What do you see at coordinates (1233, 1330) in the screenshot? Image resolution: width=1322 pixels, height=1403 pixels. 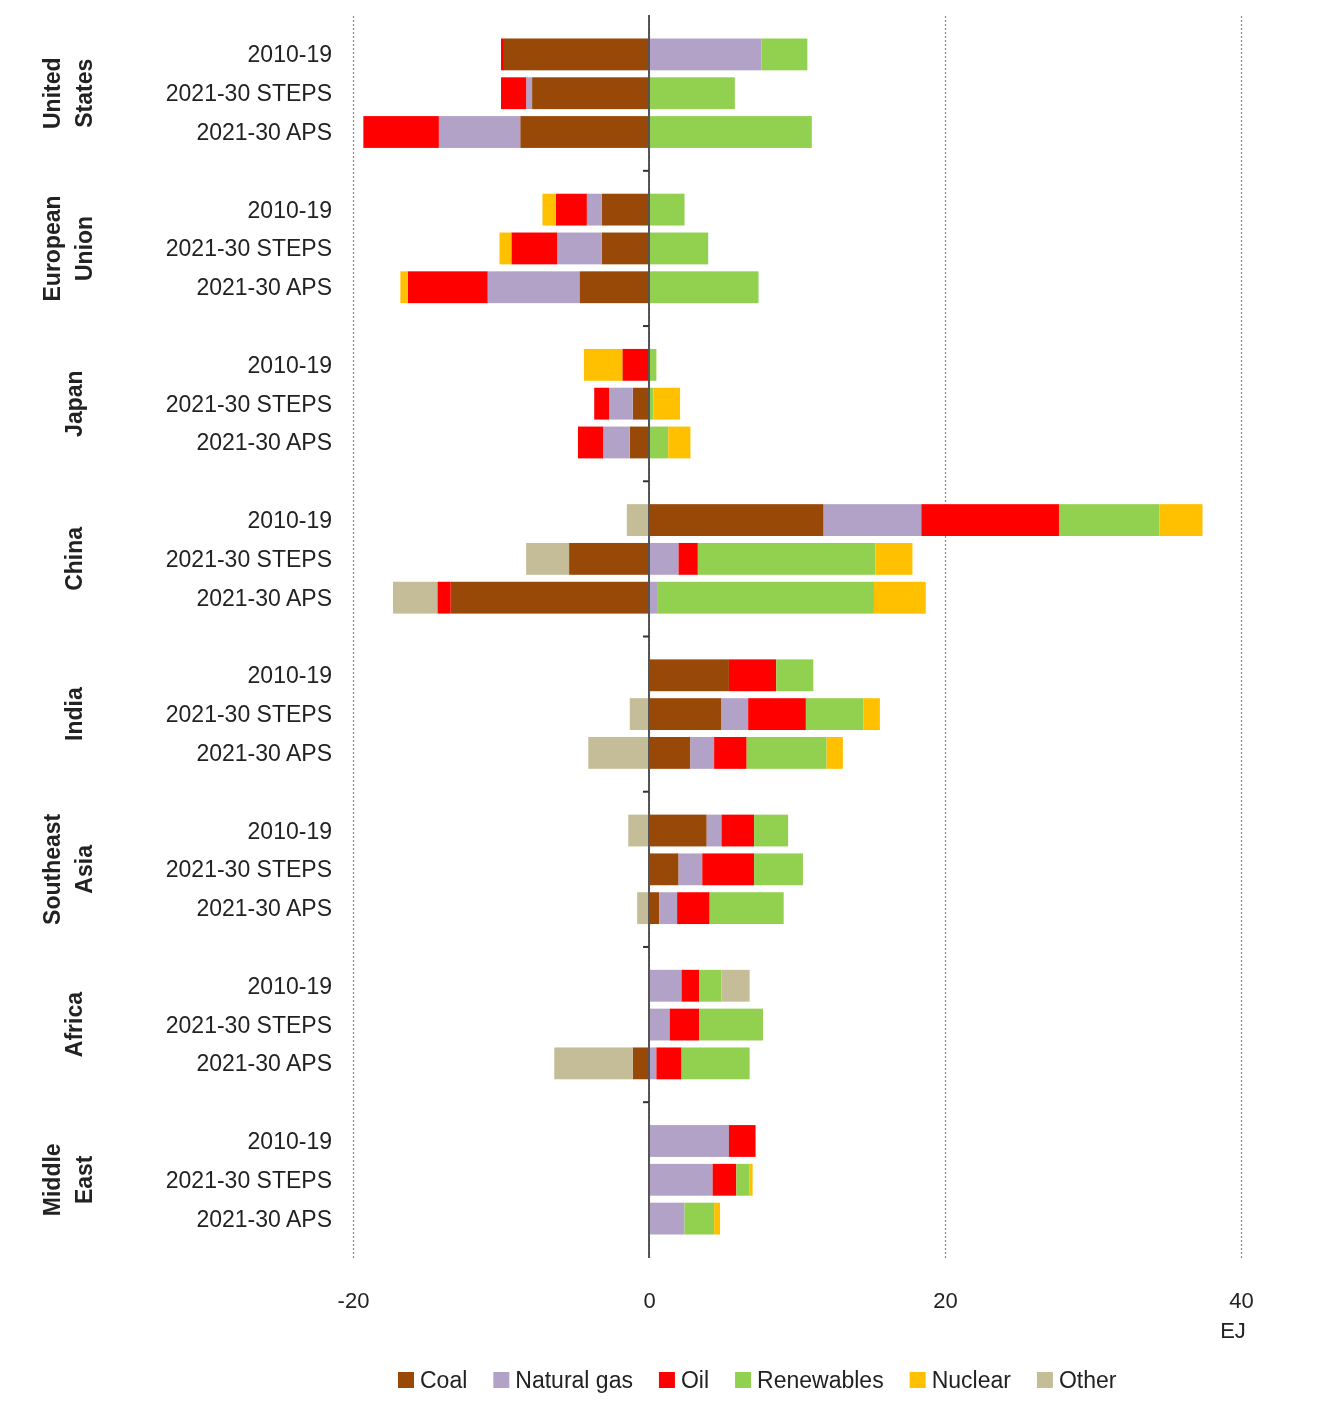 I see `x-axis-title: EJ` at bounding box center [1233, 1330].